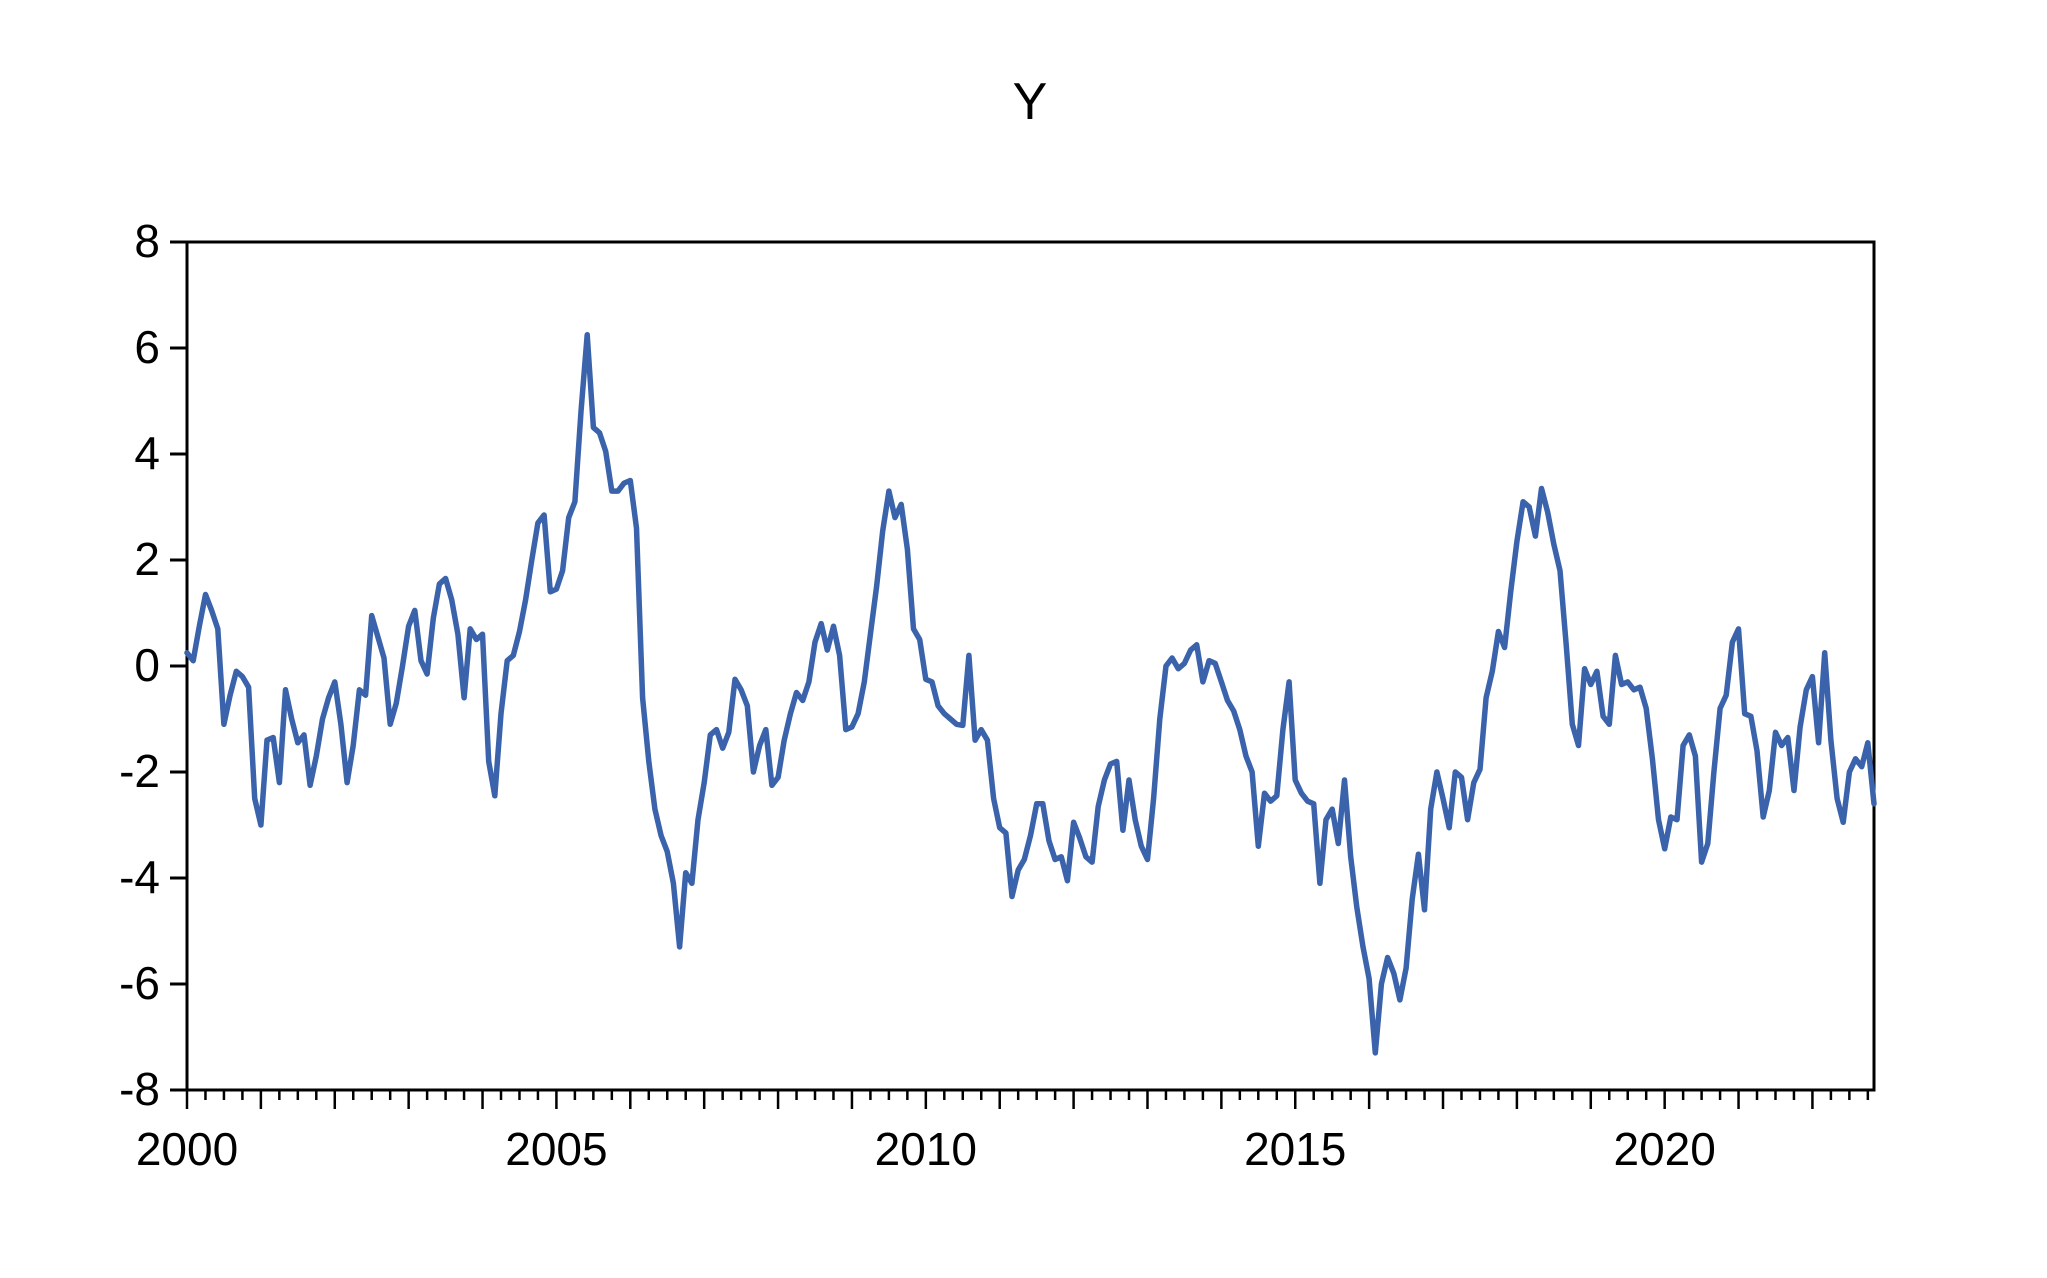  I want to click on x-axis-tick-label: 2000, so click(187, 1149).